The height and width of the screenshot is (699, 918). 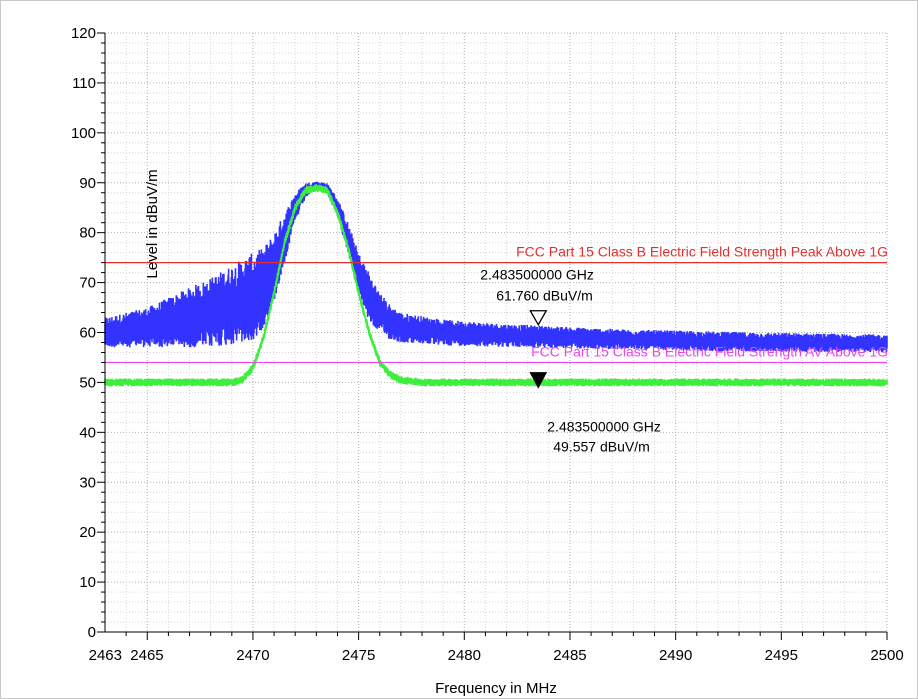 I want to click on y-tick-label: 0, so click(x=92, y=632).